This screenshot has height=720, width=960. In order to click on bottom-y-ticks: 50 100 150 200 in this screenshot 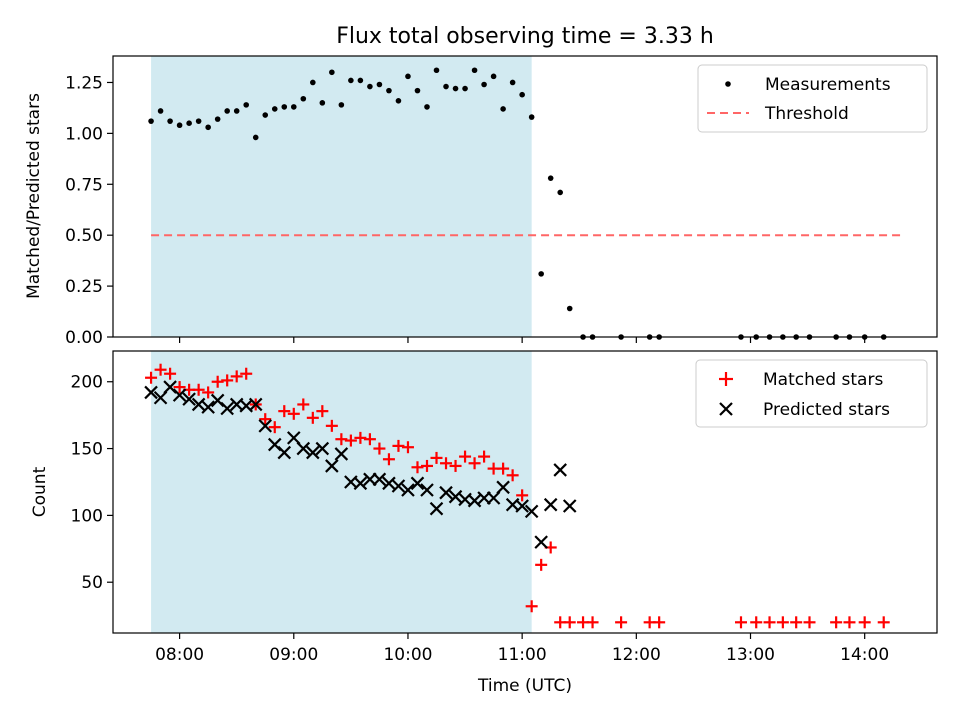, I will do `click(92, 483)`.